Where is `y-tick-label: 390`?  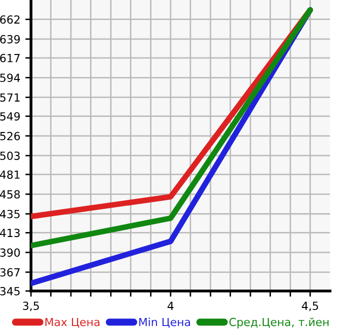 y-tick-label: 390 is located at coordinates (10, 252).